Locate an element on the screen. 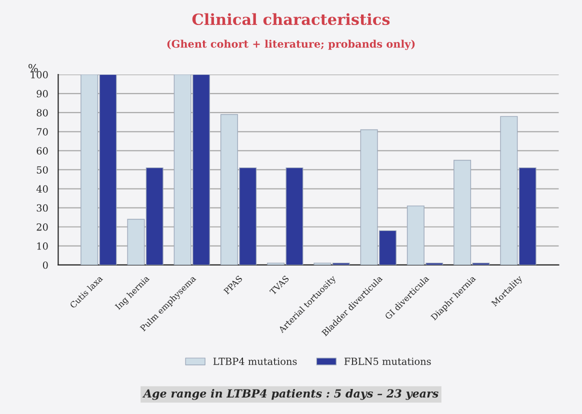  y-tick-label: 100 is located at coordinates (39, 74).